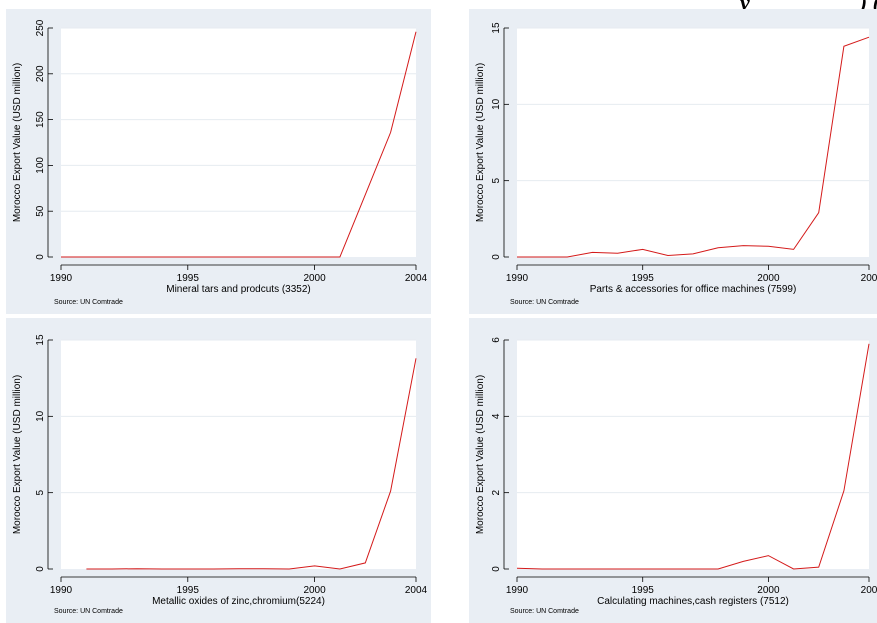 Image resolution: width=877 pixels, height=623 pixels. Describe the element at coordinates (238, 289) in the screenshot. I see `x-axis-label: Mineral tars and prodcuts (3352)` at that location.